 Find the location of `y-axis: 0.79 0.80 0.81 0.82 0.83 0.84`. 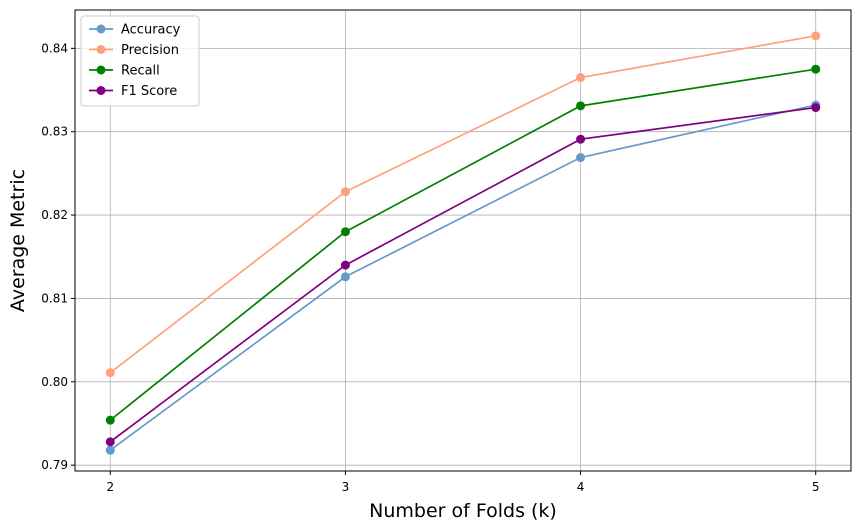

y-axis: 0.79 0.80 0.81 0.82 0.83 0.84 is located at coordinates (58, 256).